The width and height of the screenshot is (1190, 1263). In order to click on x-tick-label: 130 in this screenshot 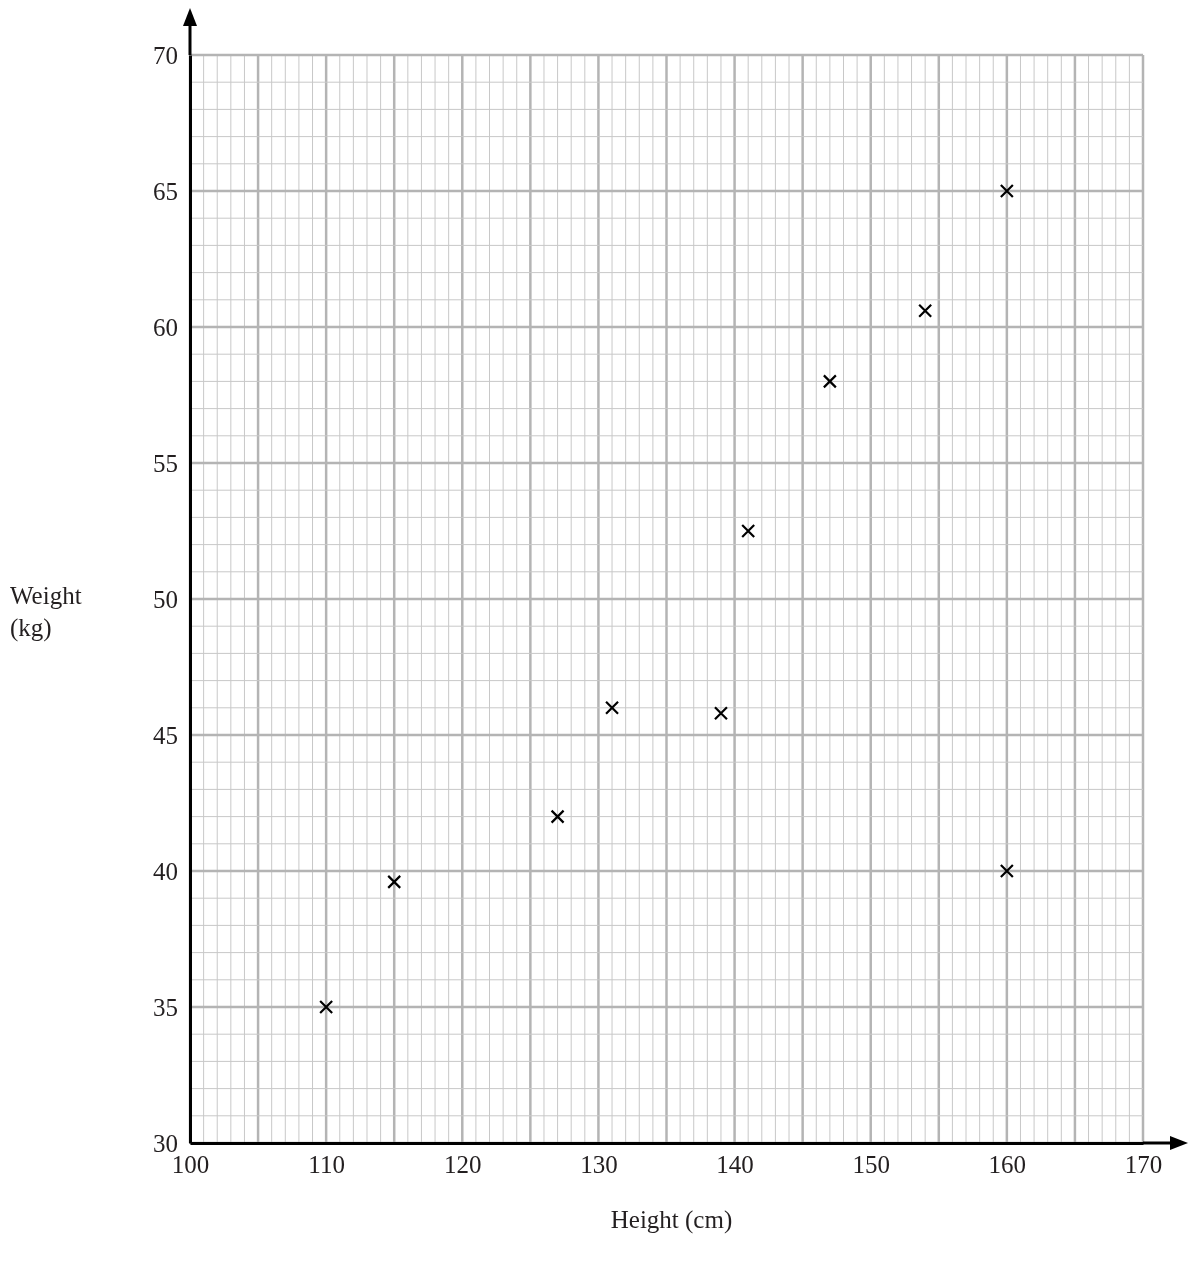, I will do `click(599, 1164)`.